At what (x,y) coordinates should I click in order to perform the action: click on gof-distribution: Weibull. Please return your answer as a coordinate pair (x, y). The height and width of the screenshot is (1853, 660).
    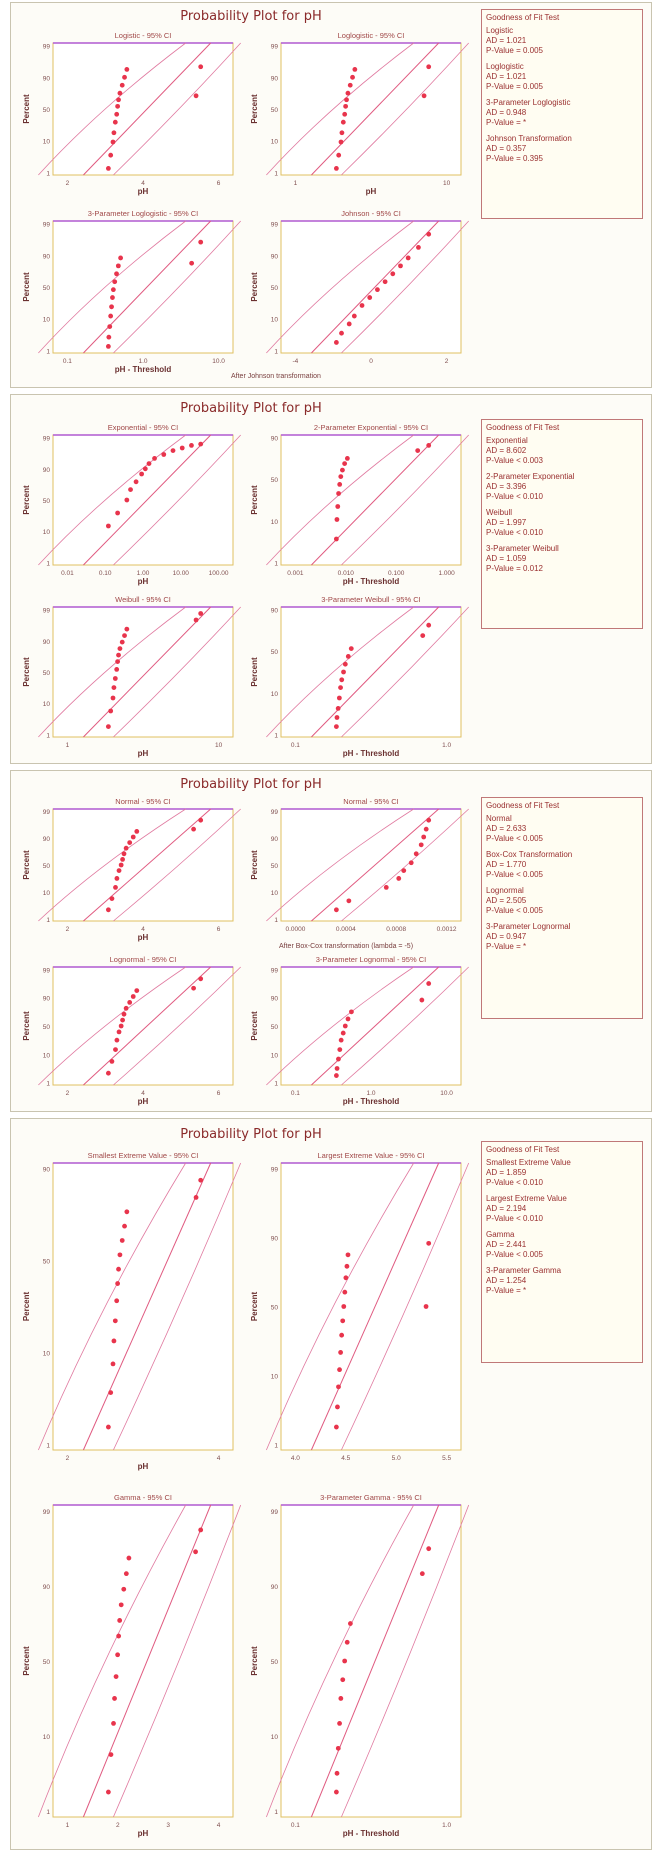
    Looking at the image, I should click on (499, 512).